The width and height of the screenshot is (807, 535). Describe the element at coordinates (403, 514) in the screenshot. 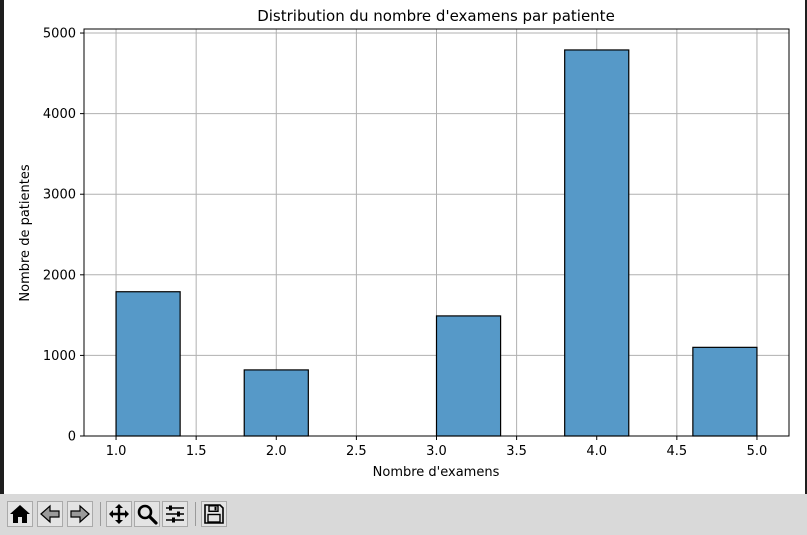

I see `navigation-toolbar` at that location.